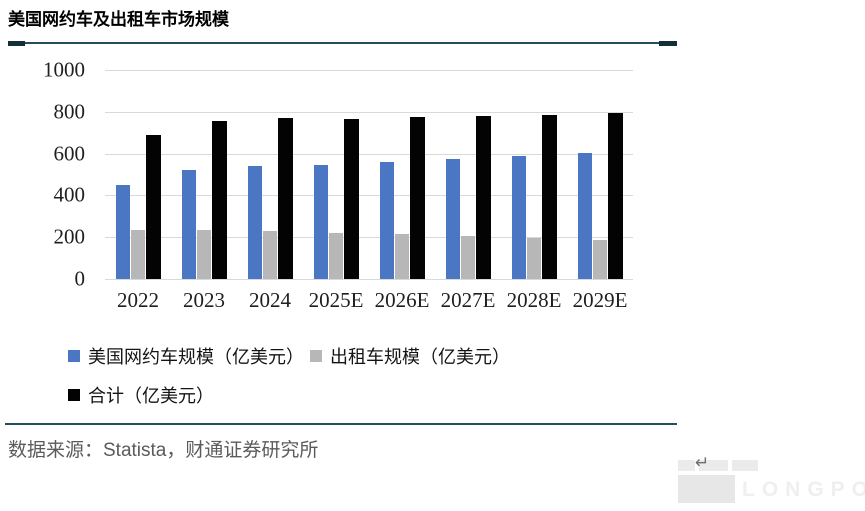 The height and width of the screenshot is (511, 865). What do you see at coordinates (468, 174) in the screenshot?
I see `bar-group-2027E` at bounding box center [468, 174].